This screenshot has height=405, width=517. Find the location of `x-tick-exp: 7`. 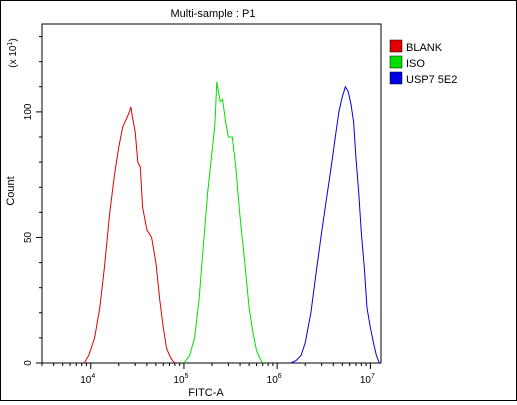

x-tick-exp: 7 is located at coordinates (373, 376).